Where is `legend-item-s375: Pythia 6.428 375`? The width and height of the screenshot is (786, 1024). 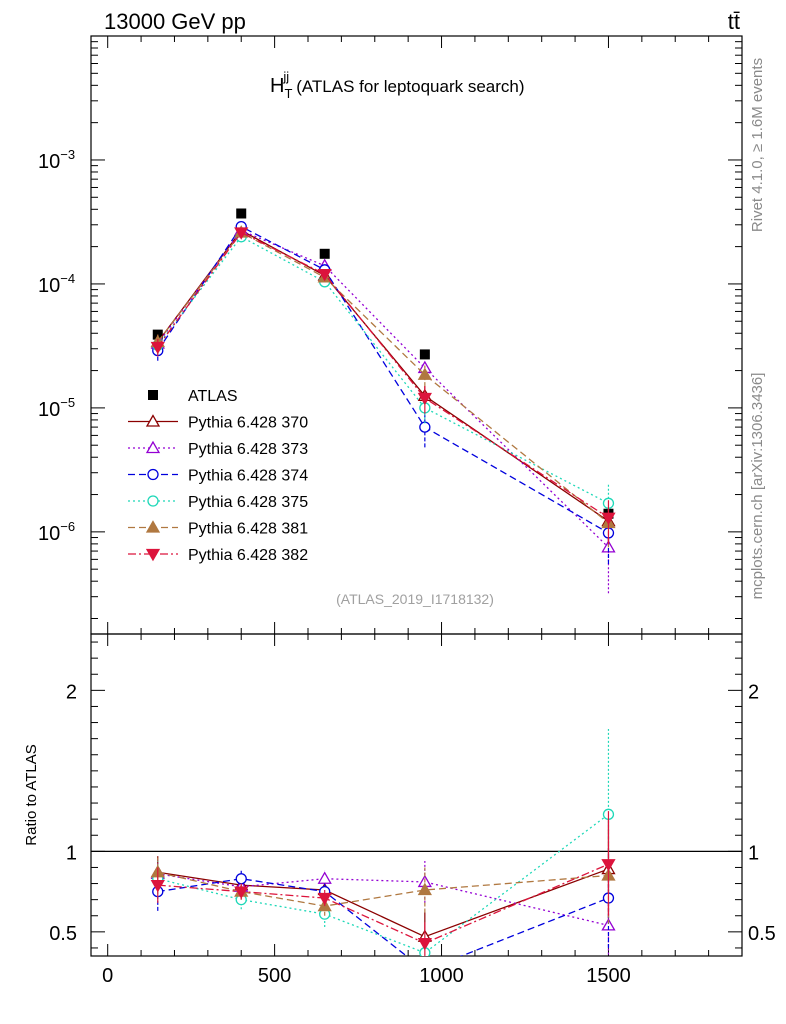
legend-item-s375: Pythia 6.428 375 is located at coordinates (218, 502).